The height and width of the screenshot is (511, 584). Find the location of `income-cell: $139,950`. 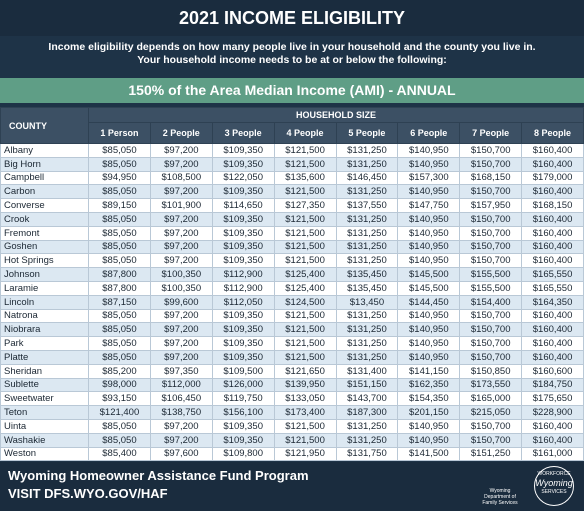

income-cell: $139,950 is located at coordinates (305, 385).